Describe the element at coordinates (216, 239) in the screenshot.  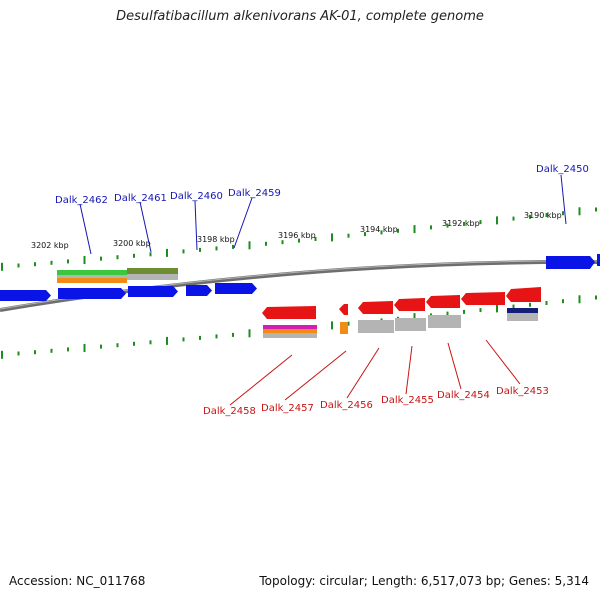
I see `scale-label: 3198 kbp` at that location.